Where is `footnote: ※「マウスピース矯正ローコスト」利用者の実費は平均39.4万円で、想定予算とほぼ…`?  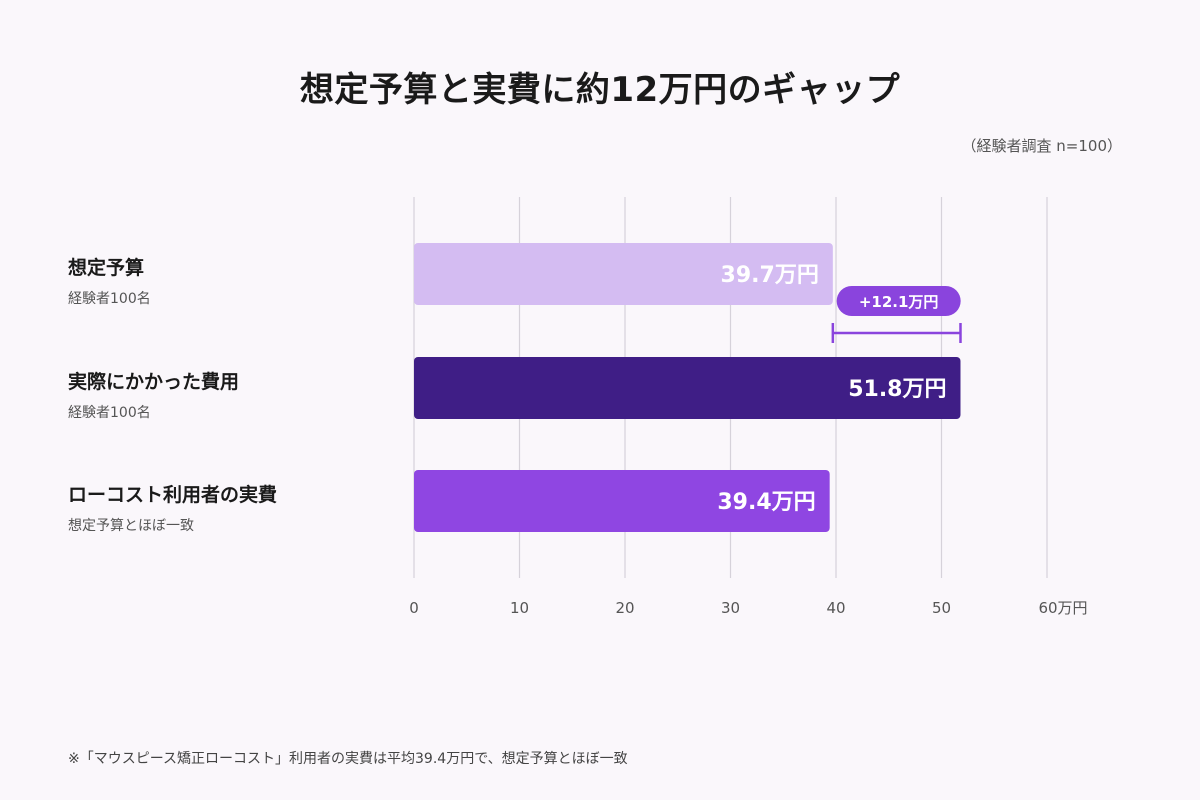
footnote: ※「マウスピース矯正ローコスト」利用者の実費は平均39.4万円で、想定予算とほぼ… is located at coordinates (348, 759).